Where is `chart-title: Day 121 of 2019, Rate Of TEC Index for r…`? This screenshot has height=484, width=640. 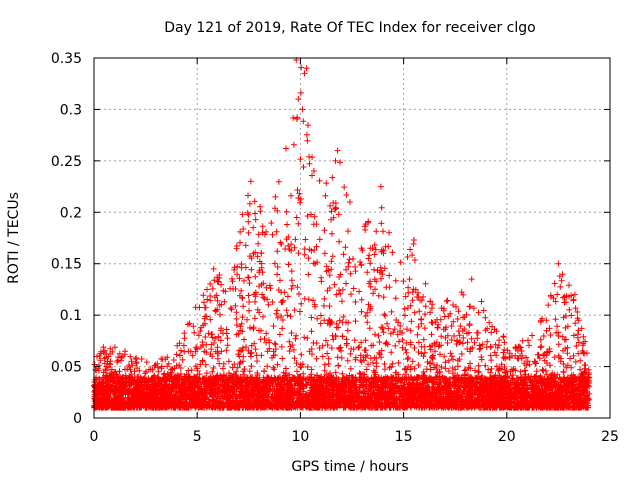 chart-title: Day 121 of 2019, Rate Of TEC Index for r… is located at coordinates (349, 28).